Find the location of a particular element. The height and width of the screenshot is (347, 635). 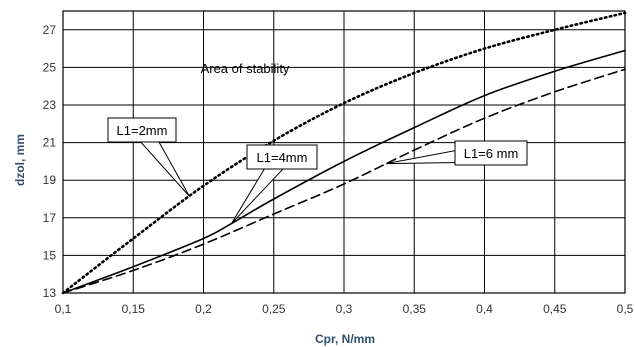

y-tick-label: 19 is located at coordinates (50, 180).